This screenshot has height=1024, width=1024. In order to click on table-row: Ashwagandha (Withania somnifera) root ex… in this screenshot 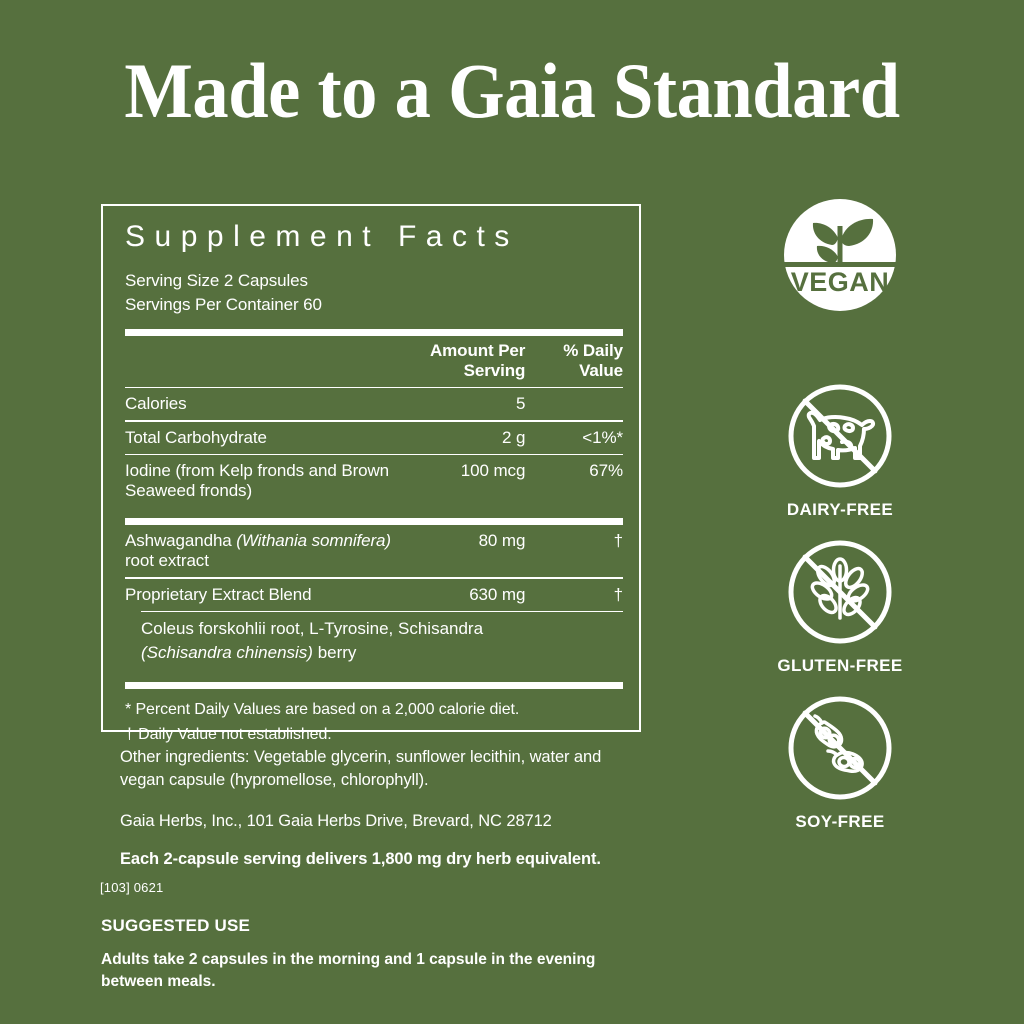, I will do `click(374, 551)`.